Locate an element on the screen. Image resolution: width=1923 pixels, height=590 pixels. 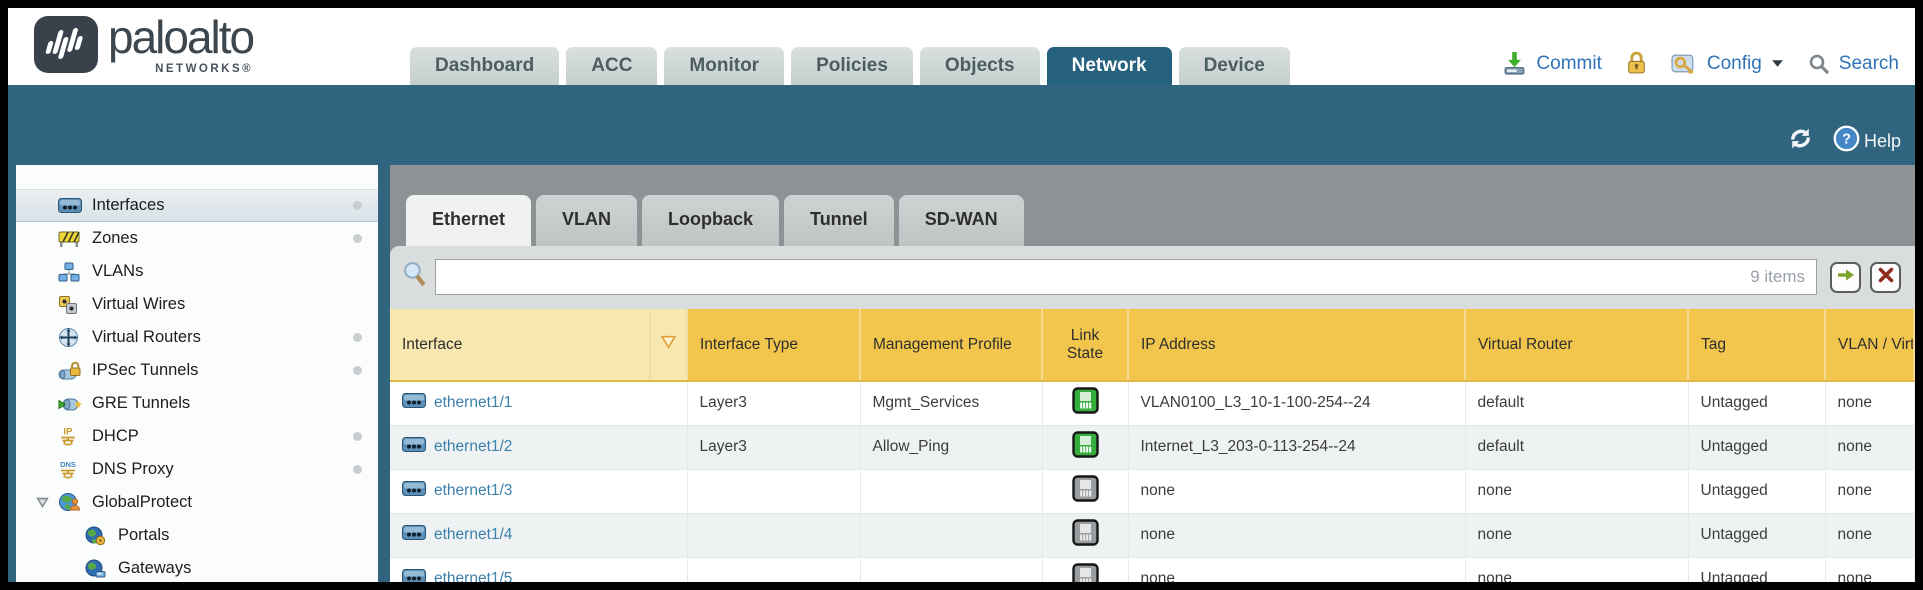
brand-name: paloalto is located at coordinates (181, 37).